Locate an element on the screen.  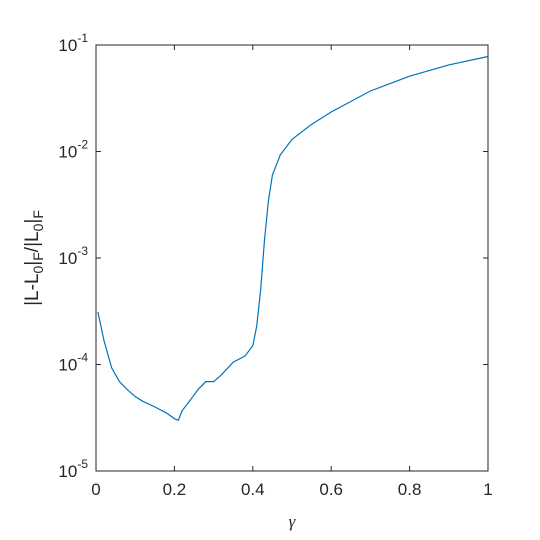
y-tick-label: 10⁻⁵ is located at coordinates (73, 469).